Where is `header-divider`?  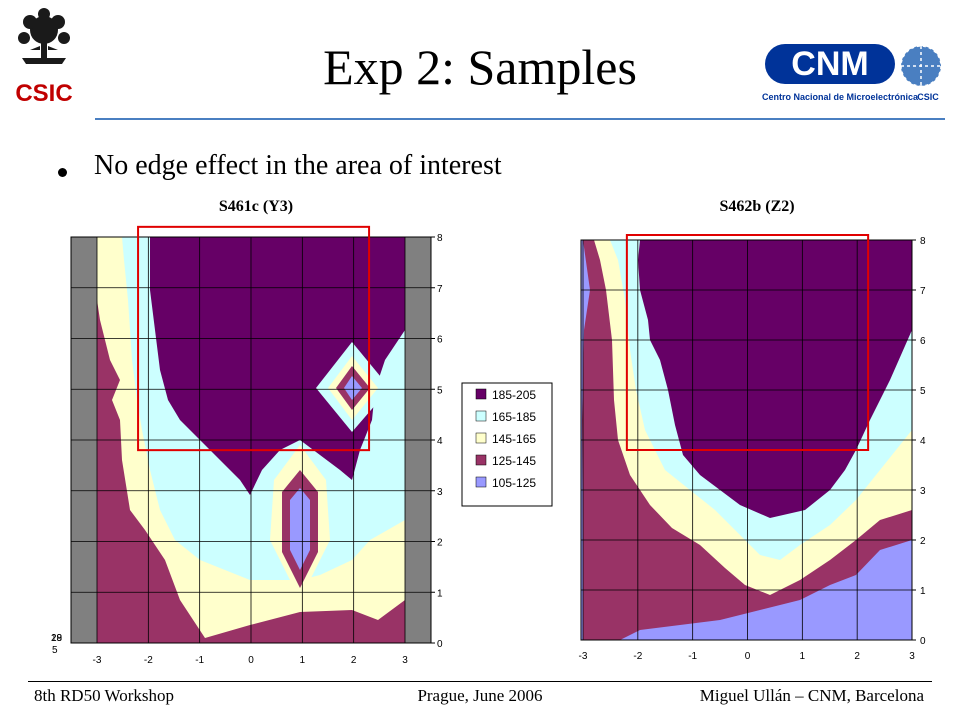 header-divider is located at coordinates (520, 119).